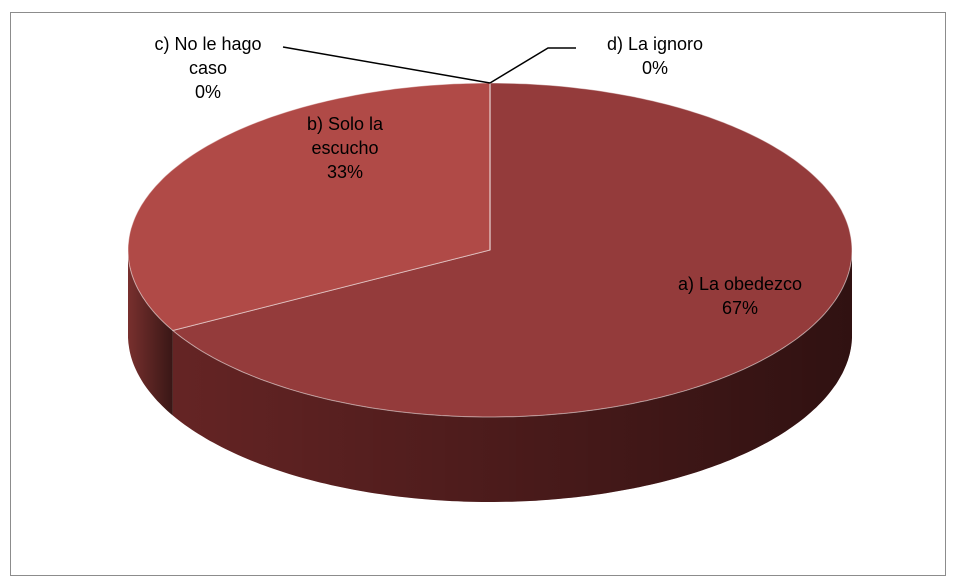 Image resolution: width=957 pixels, height=587 pixels. I want to click on data-label: a) La obedezco 67%, so click(740, 296).